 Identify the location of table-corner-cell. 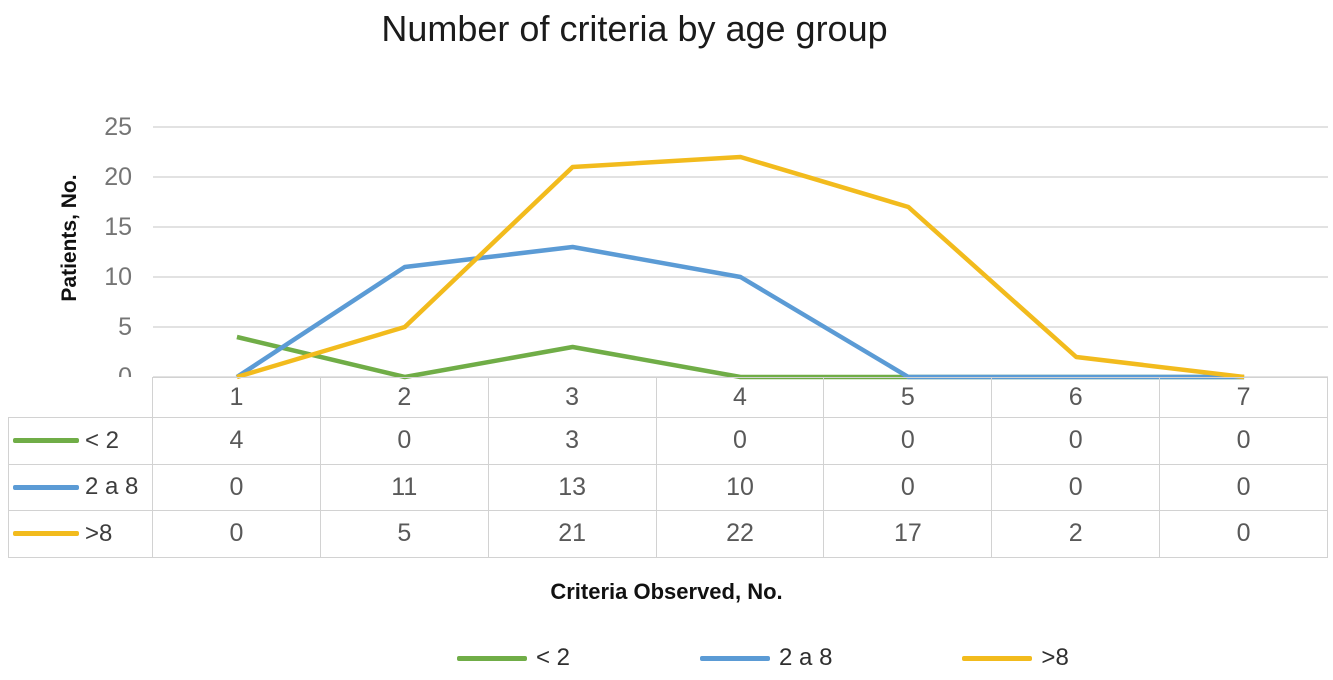
(80, 397).